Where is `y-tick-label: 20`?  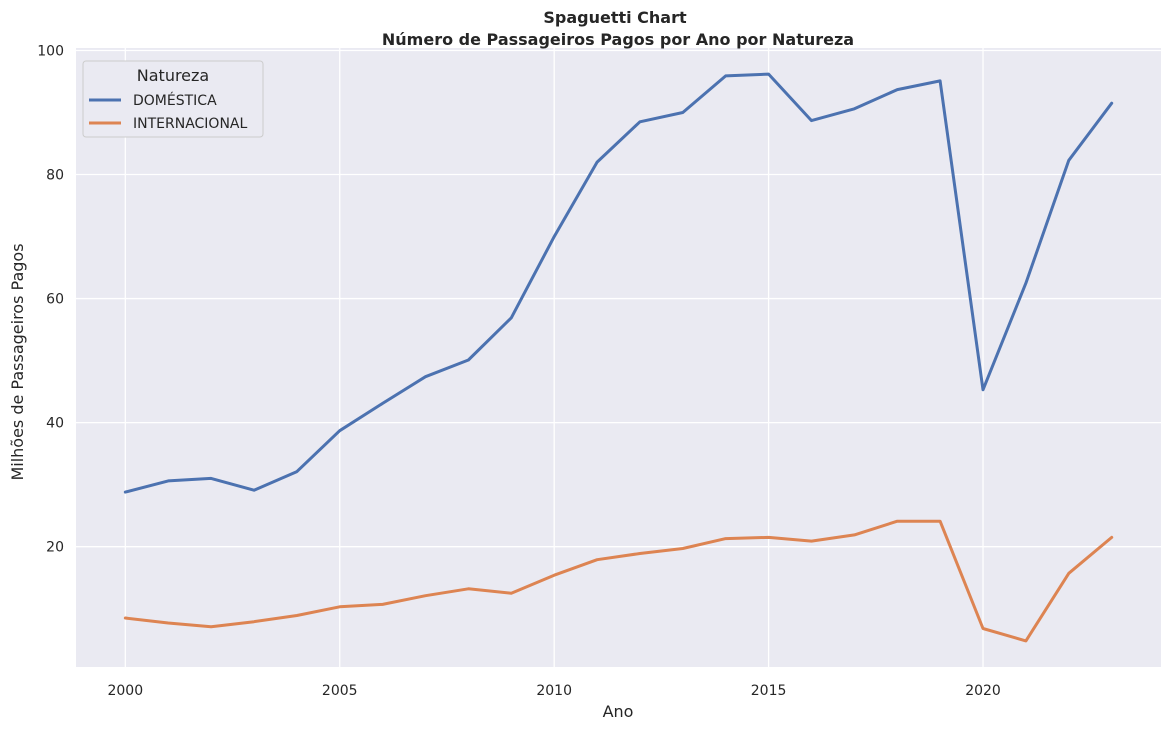
y-tick-label: 20 is located at coordinates (55, 548).